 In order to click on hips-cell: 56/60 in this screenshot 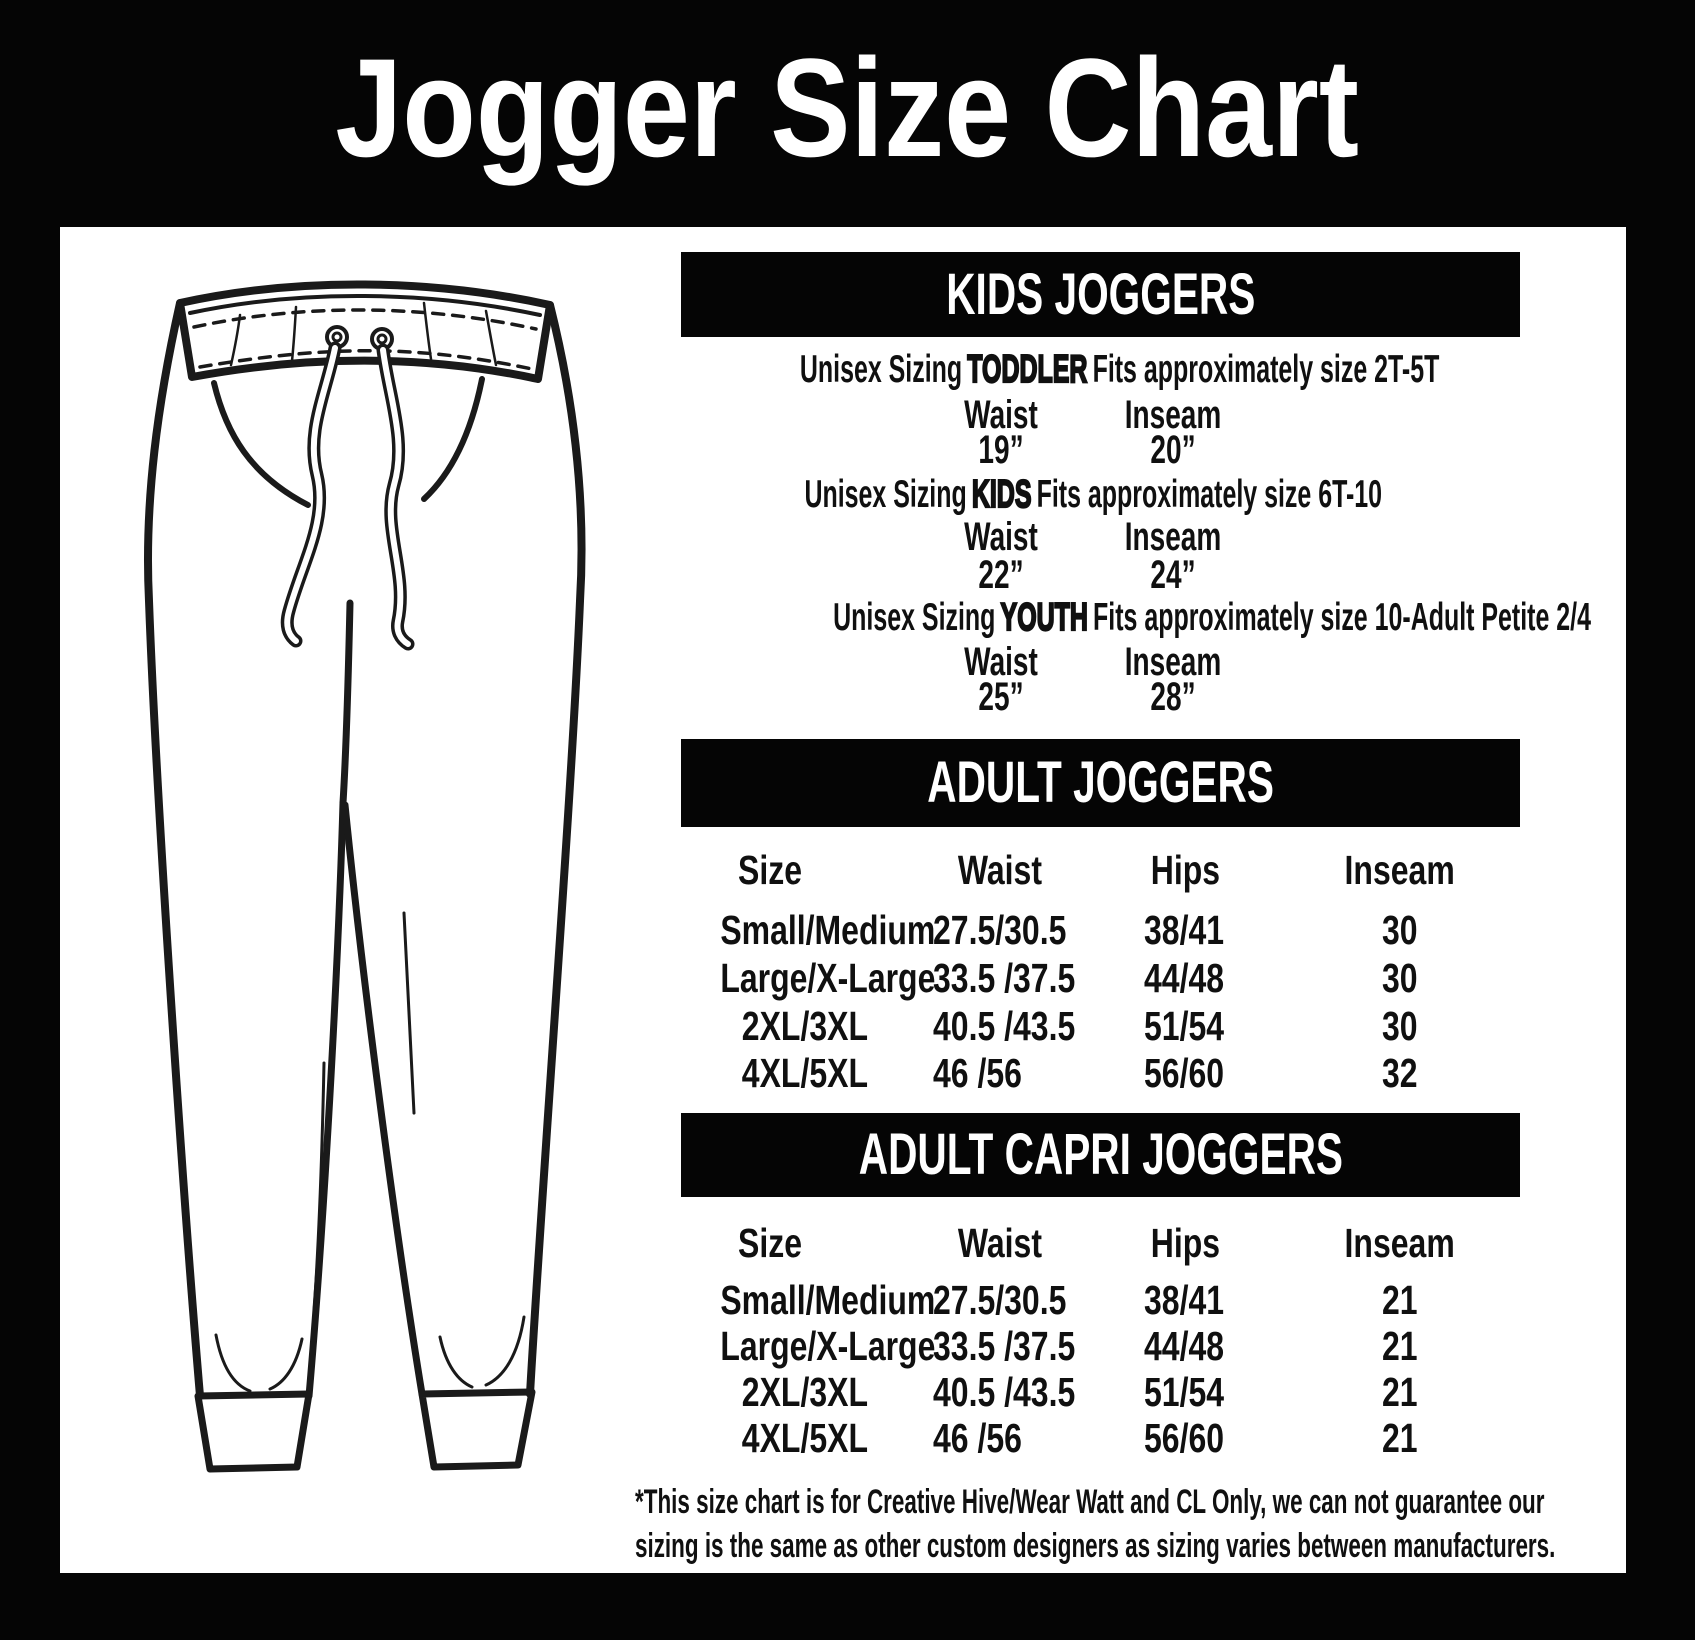, I will do `click(1184, 1073)`.